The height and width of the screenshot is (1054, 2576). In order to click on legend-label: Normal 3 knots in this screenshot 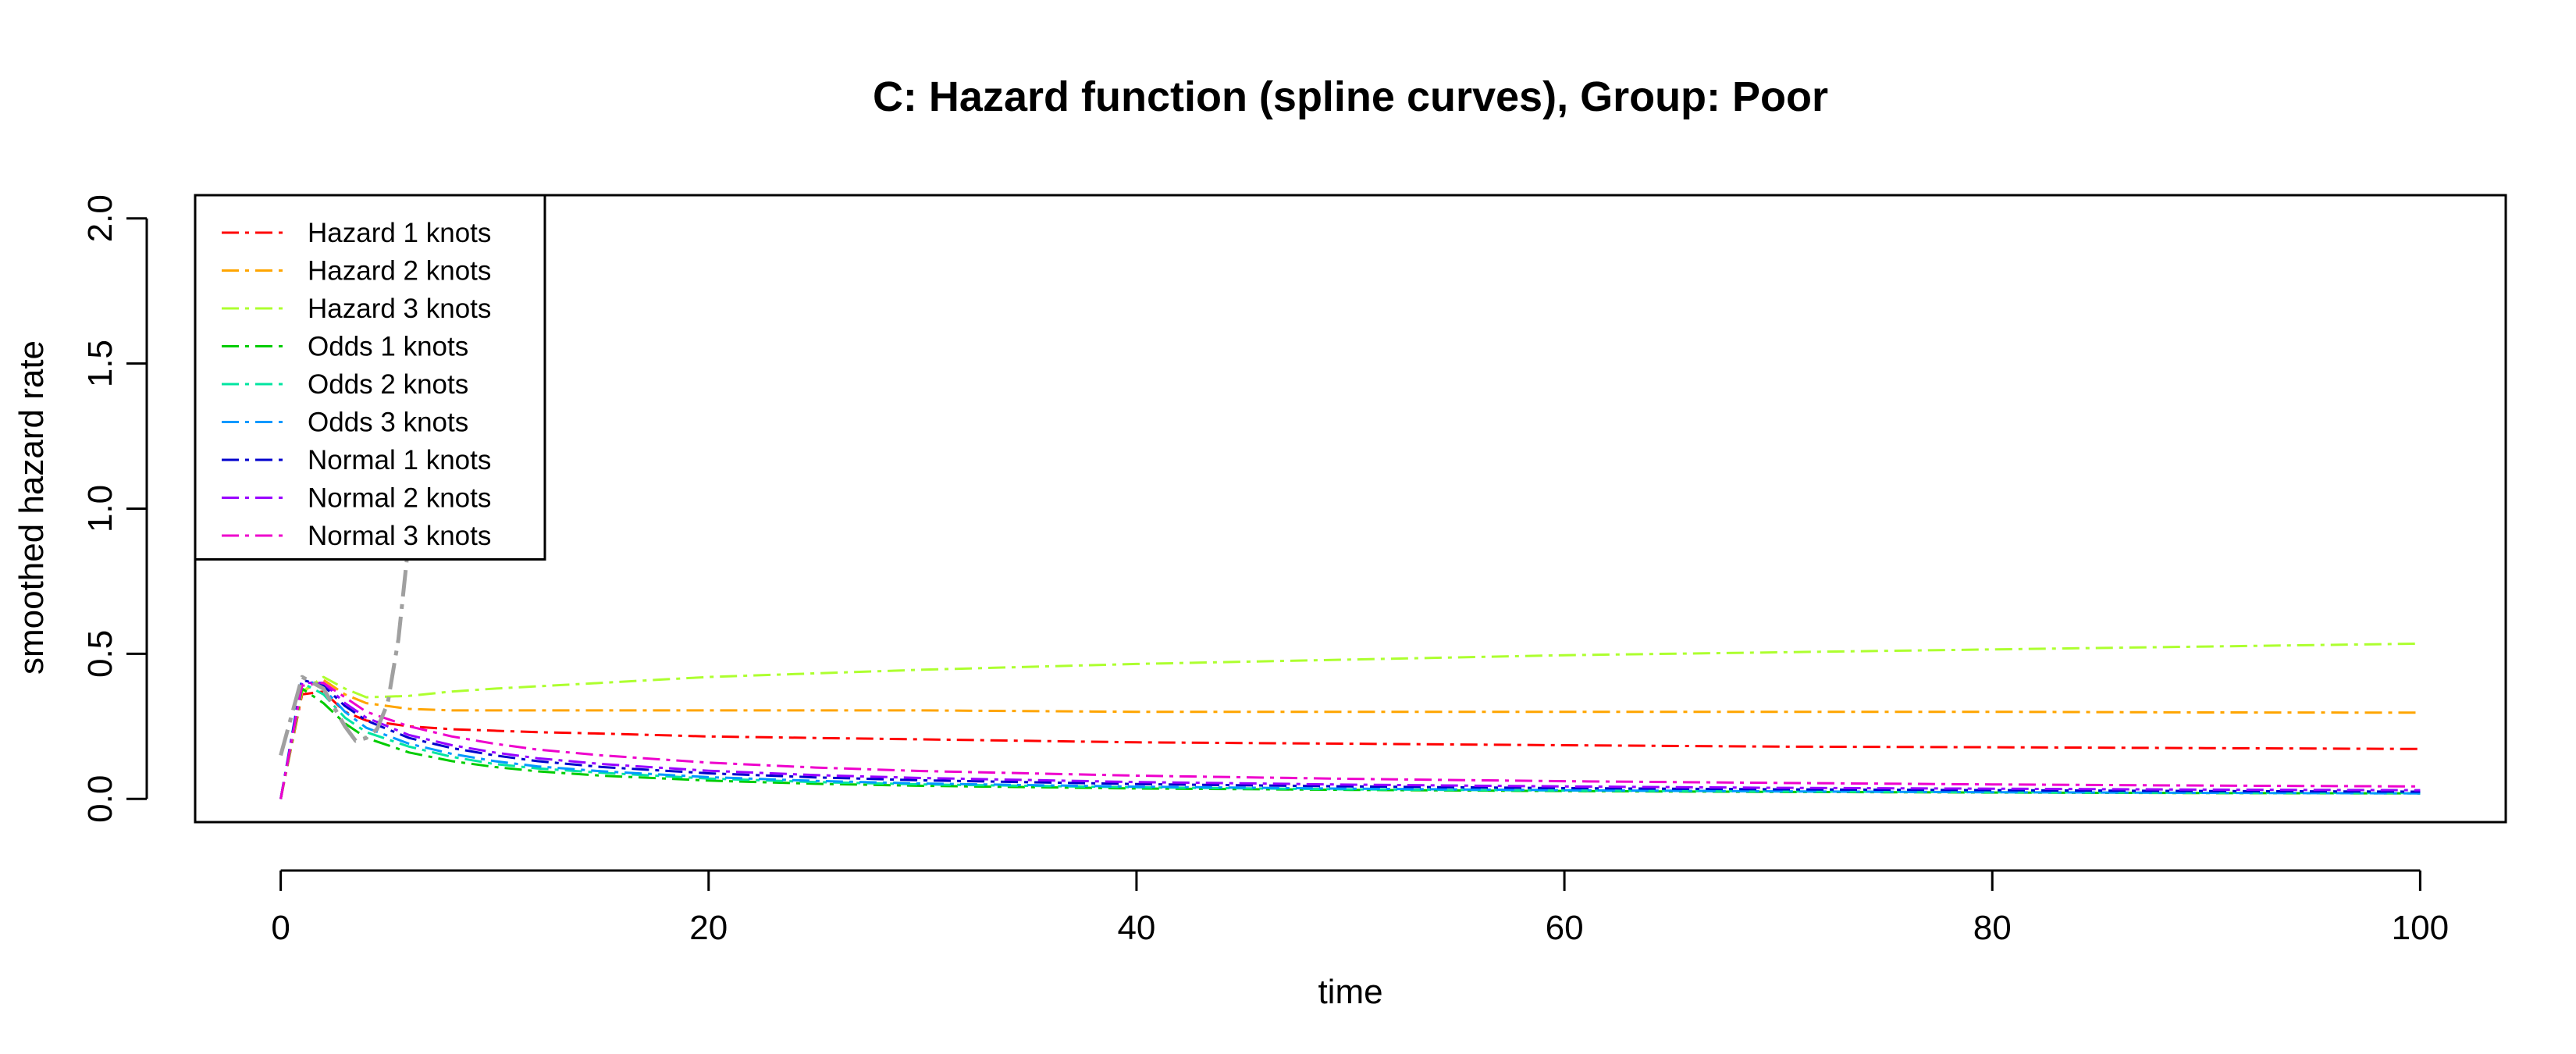, I will do `click(399, 536)`.